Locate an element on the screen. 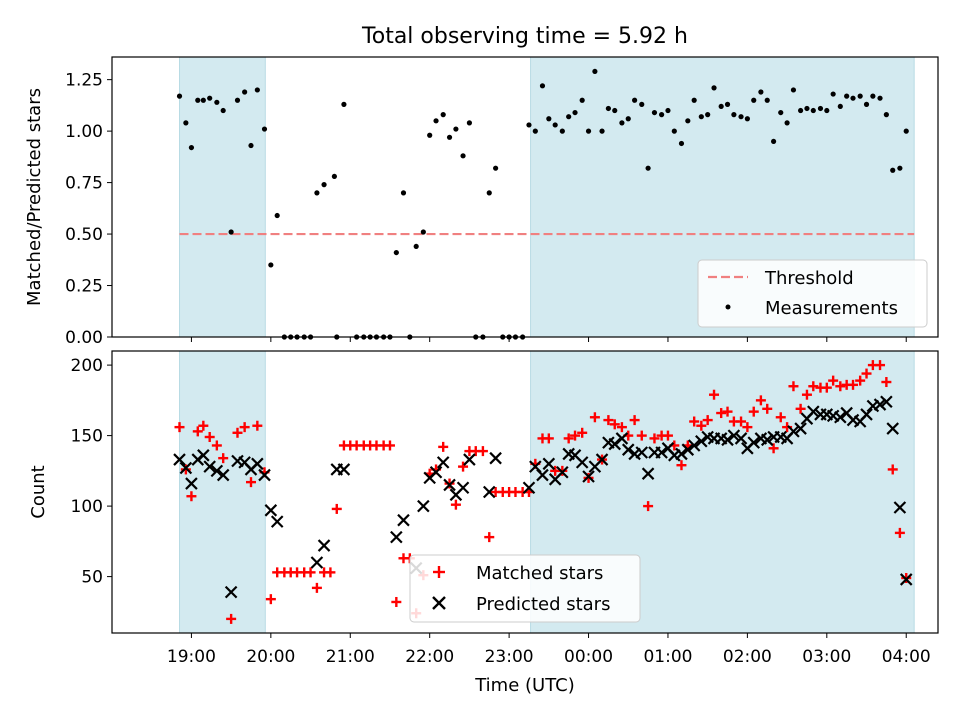  matched-legend-label: Matched stars is located at coordinates (539, 573).